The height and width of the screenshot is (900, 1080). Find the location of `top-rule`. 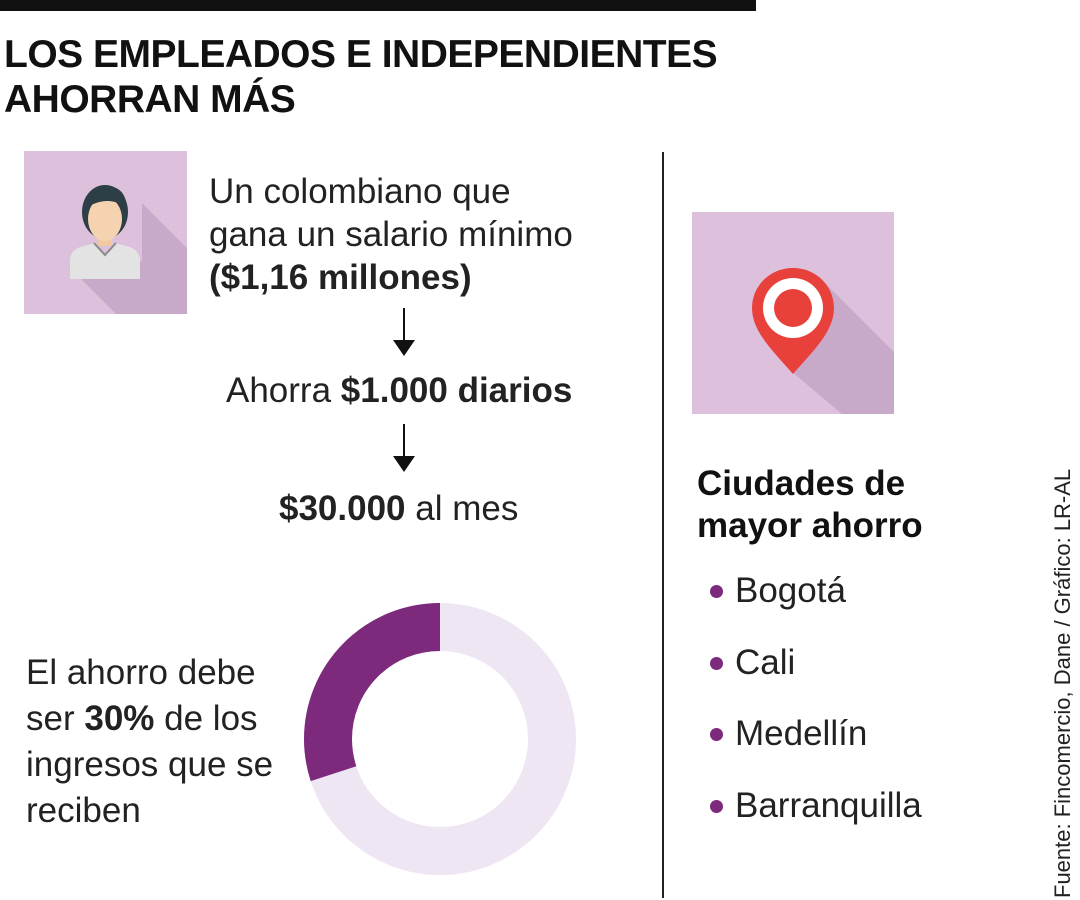

top-rule is located at coordinates (378, 5).